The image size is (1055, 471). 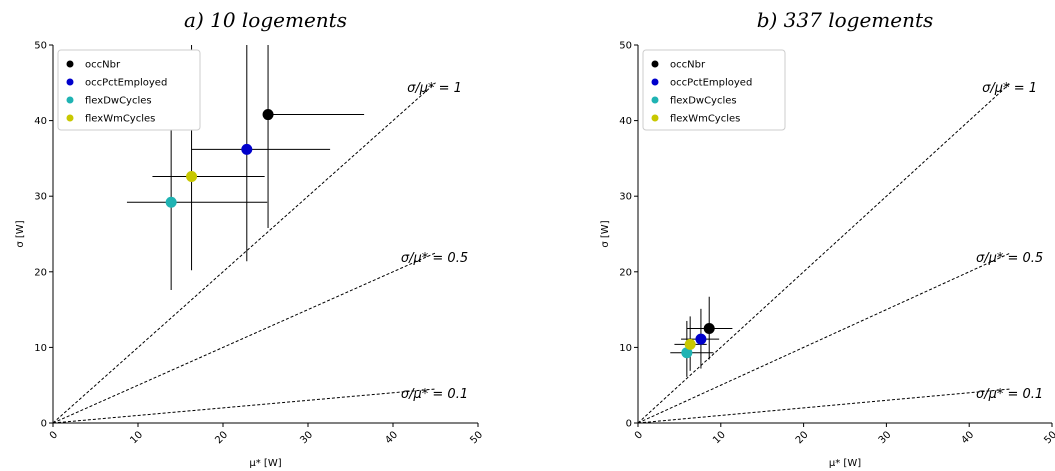 What do you see at coordinates (845, 20) in the screenshot?
I see `chart-title: b) 337 logements` at bounding box center [845, 20].